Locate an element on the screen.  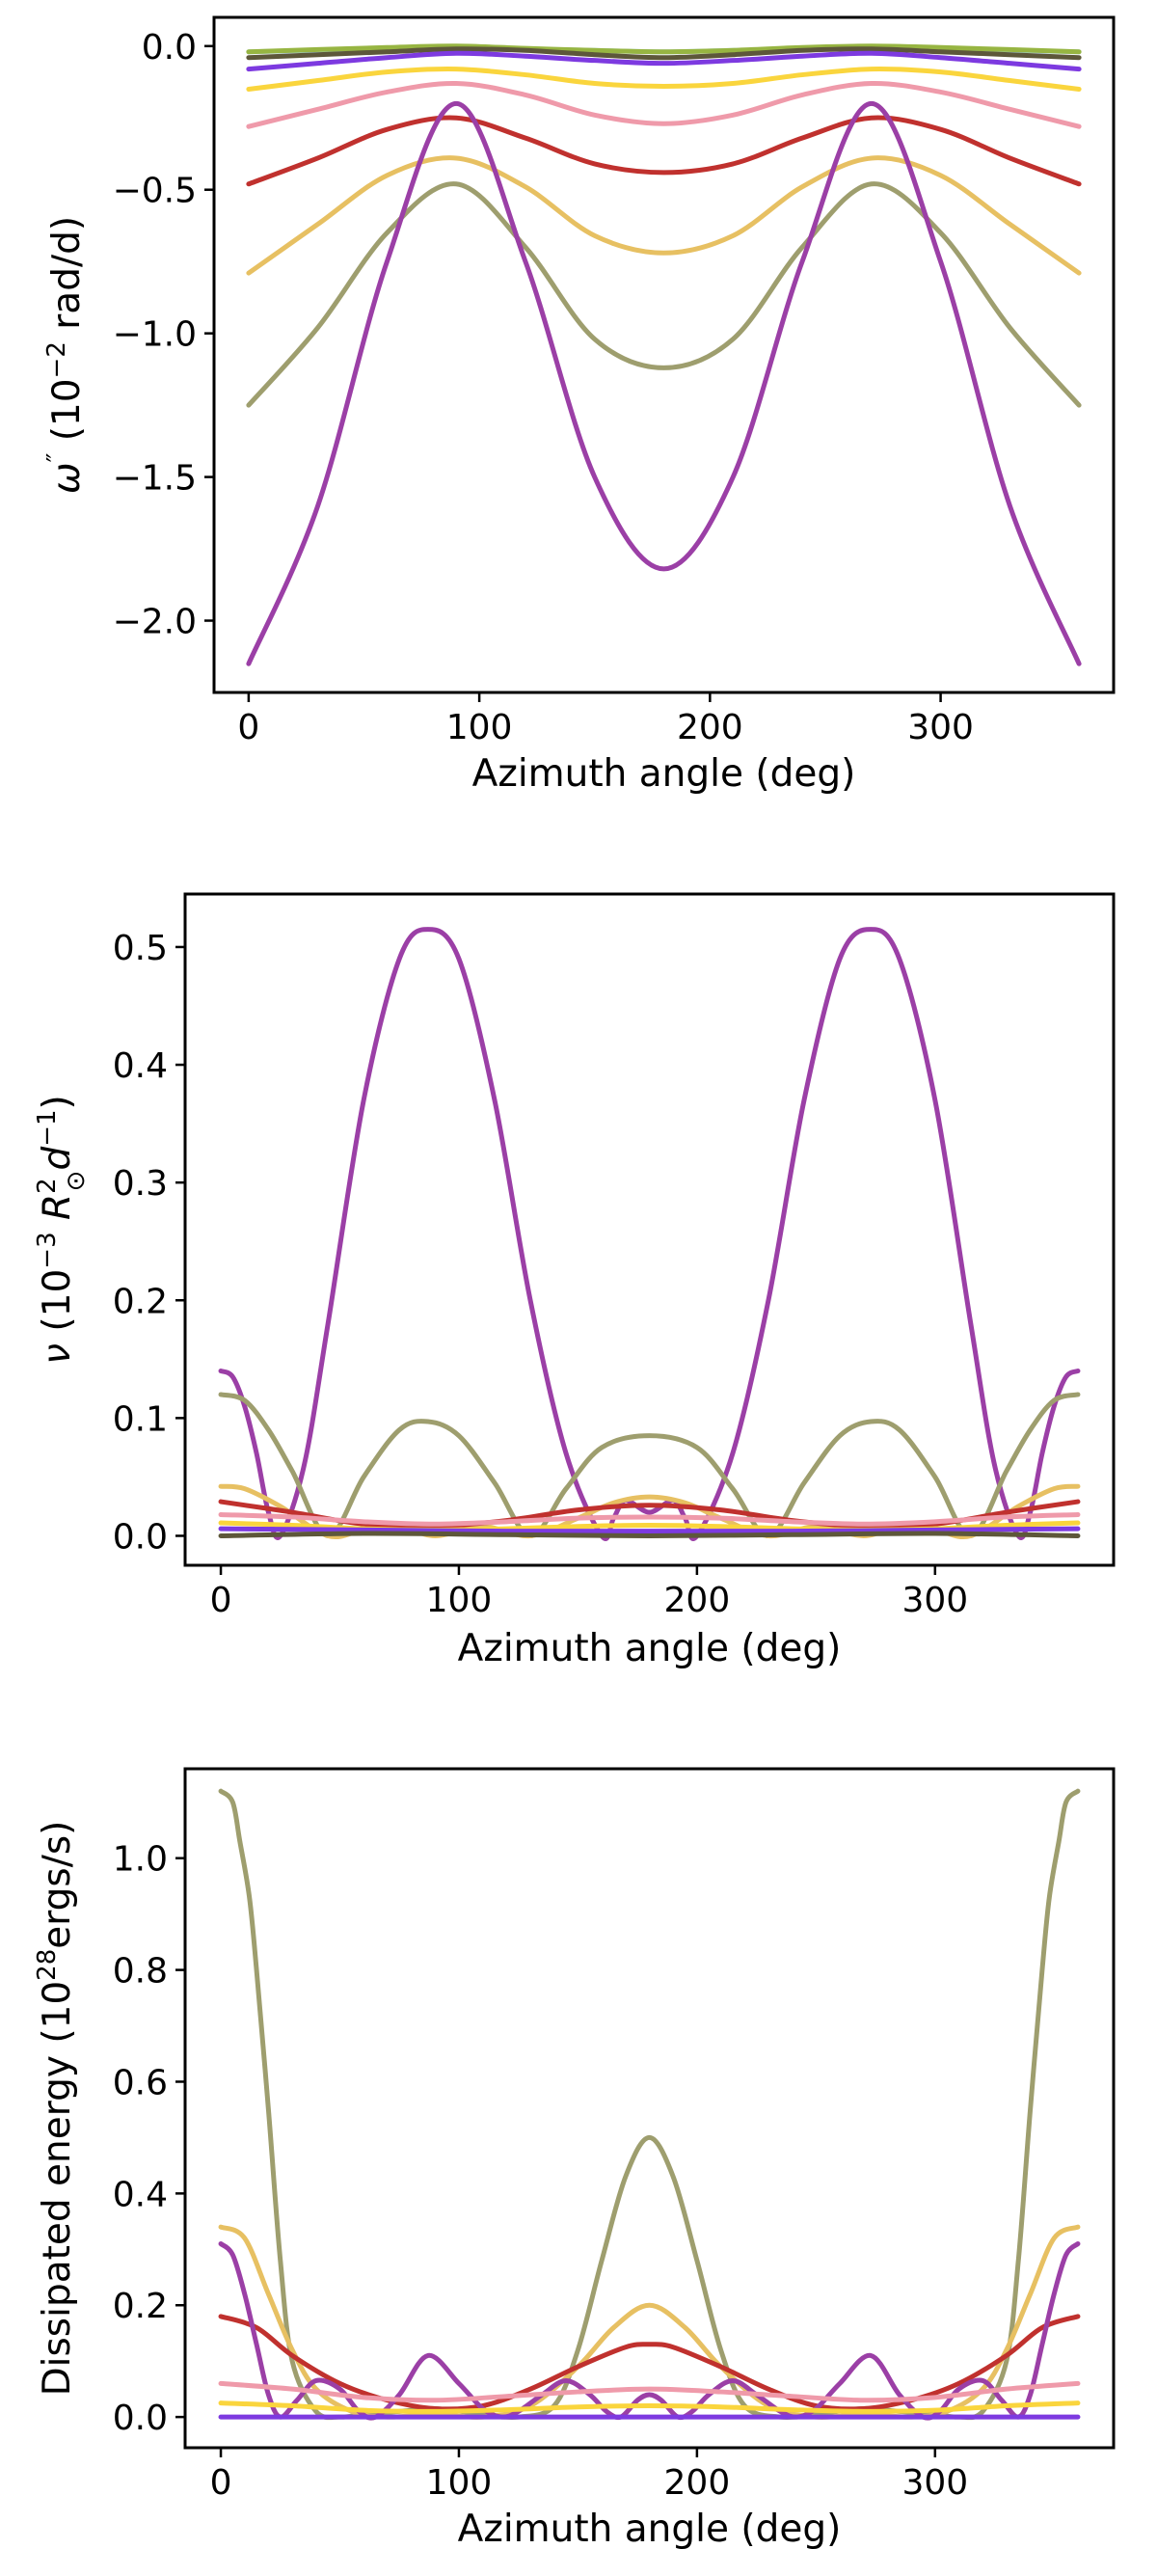
y-axis-label: ω″ (10−2 rad/d) is located at coordinates (65, 355).